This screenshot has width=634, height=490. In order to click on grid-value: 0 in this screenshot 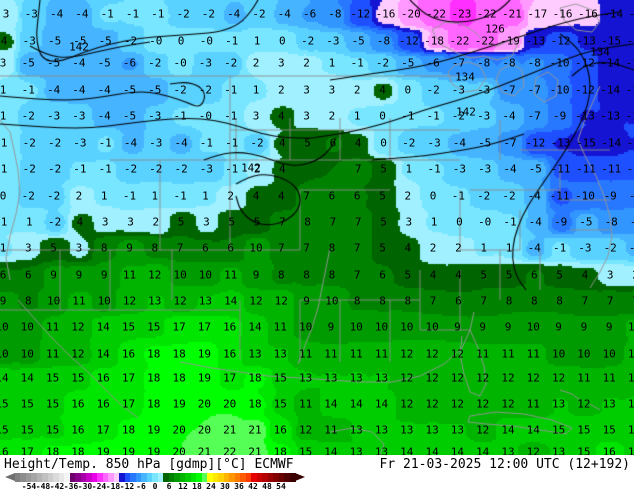, I will do `click(408, 90)`.